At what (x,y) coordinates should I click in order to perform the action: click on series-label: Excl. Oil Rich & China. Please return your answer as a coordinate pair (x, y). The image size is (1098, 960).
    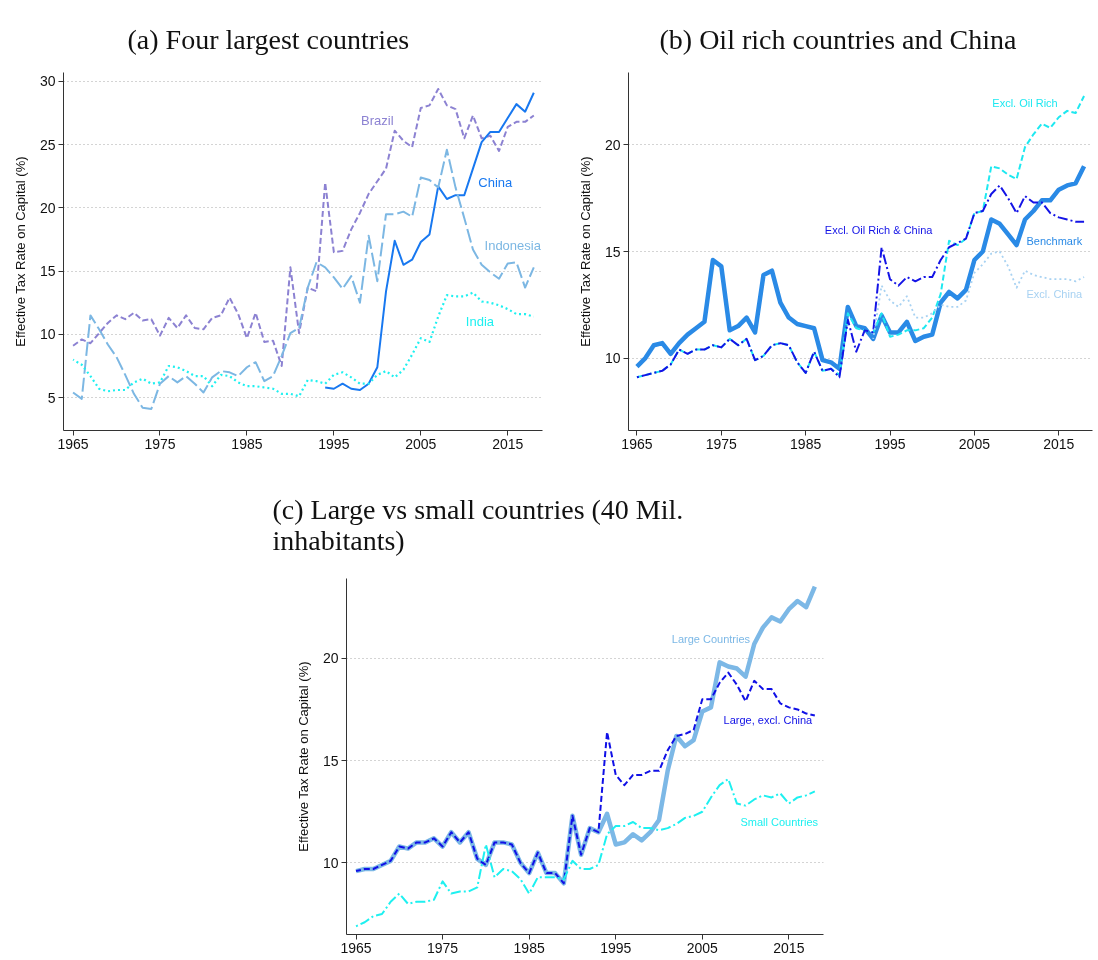
    Looking at the image, I should click on (879, 230).